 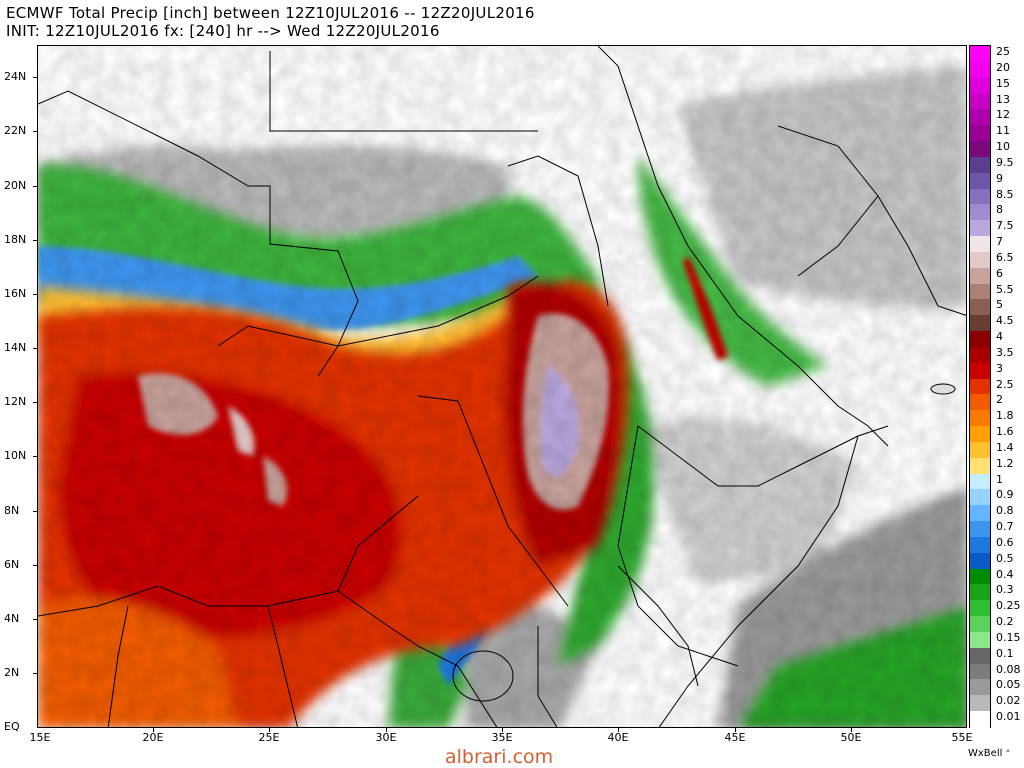 I want to click on colorbar-level-label: 1.4, so click(x=1005, y=447).